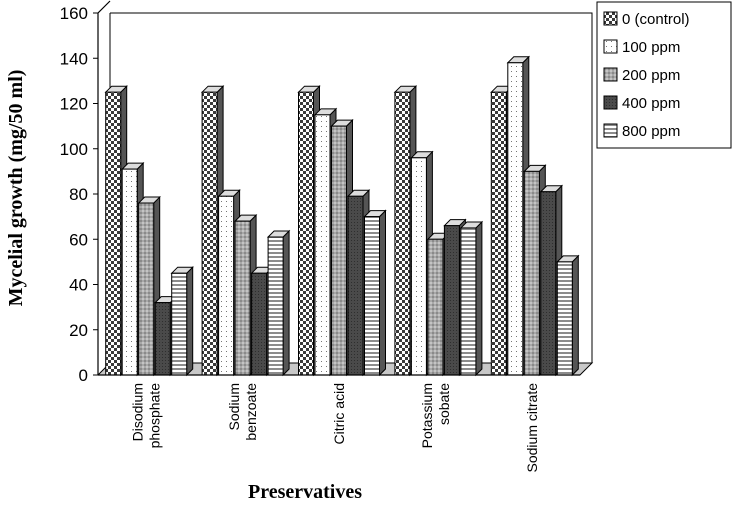 Image resolution: width=734 pixels, height=505 pixels. Describe the element at coordinates (435, 416) in the screenshot. I see `x-tick-label: Potassiumsobate` at that location.